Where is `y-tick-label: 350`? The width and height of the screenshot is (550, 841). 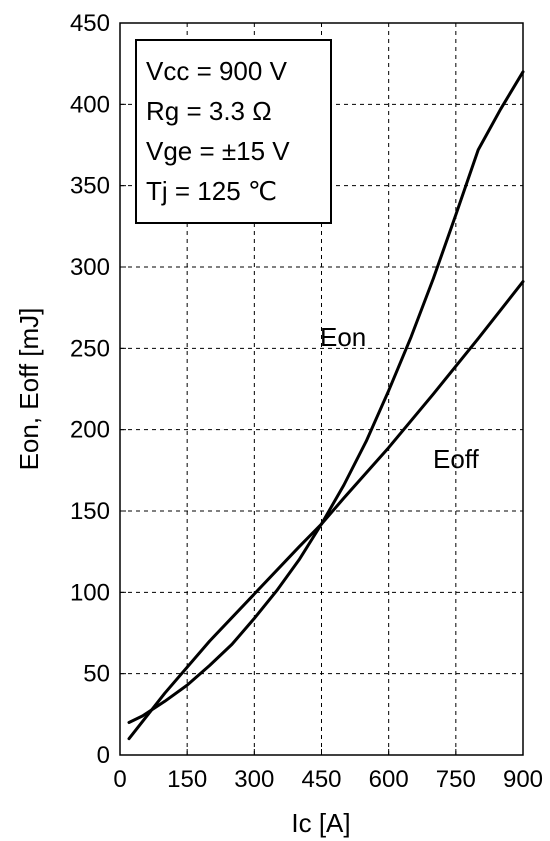
y-tick-label: 350 is located at coordinates (90, 186).